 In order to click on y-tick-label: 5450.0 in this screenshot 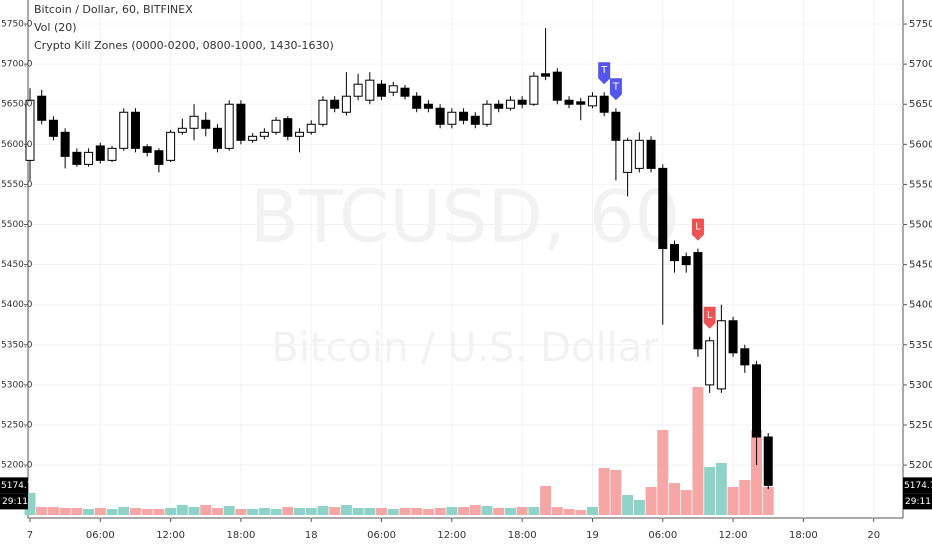, I will do `click(17, 265)`.